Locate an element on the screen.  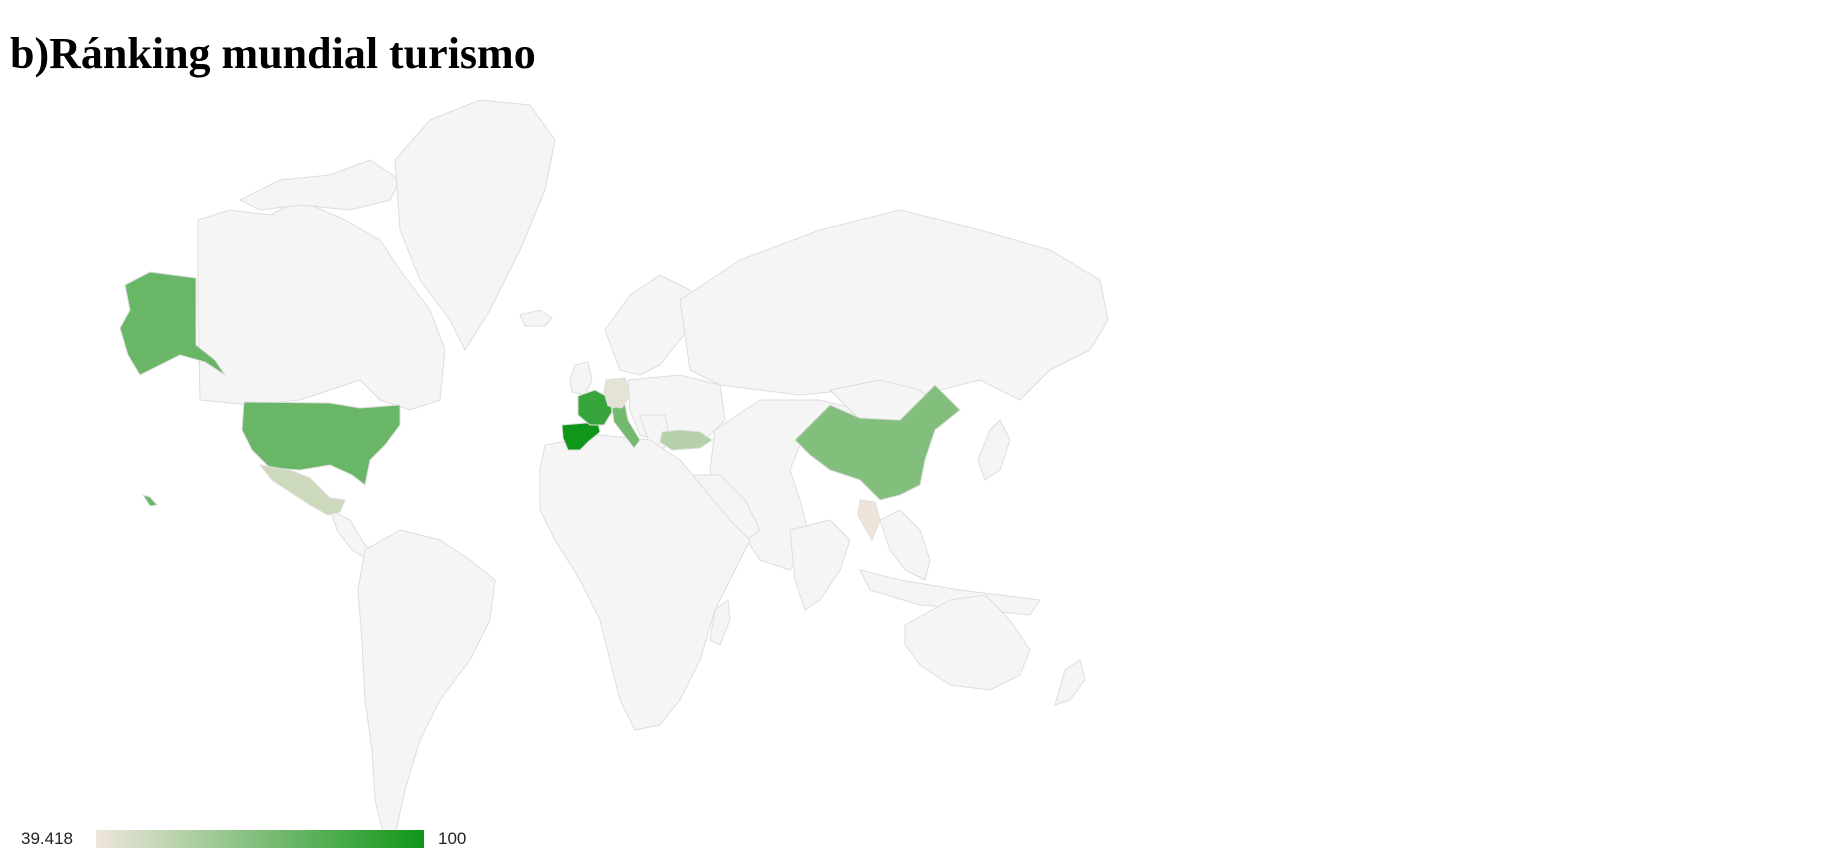
data-regions is located at coordinates (540, 406).